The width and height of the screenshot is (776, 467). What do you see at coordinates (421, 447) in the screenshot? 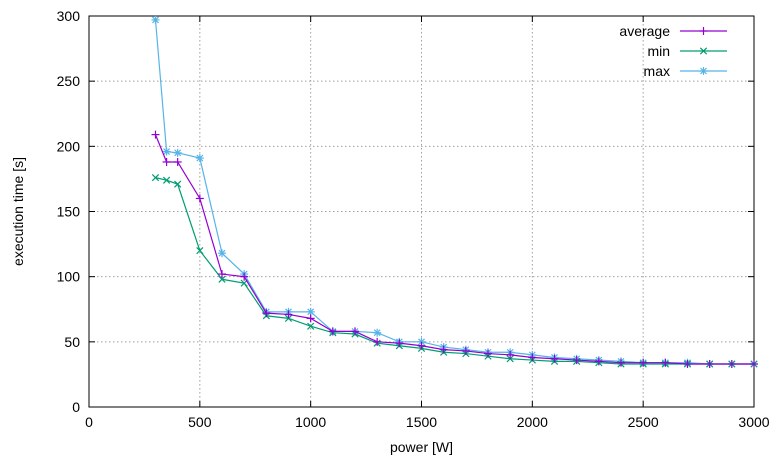
I see `x-axis-label: power [W]` at bounding box center [421, 447].